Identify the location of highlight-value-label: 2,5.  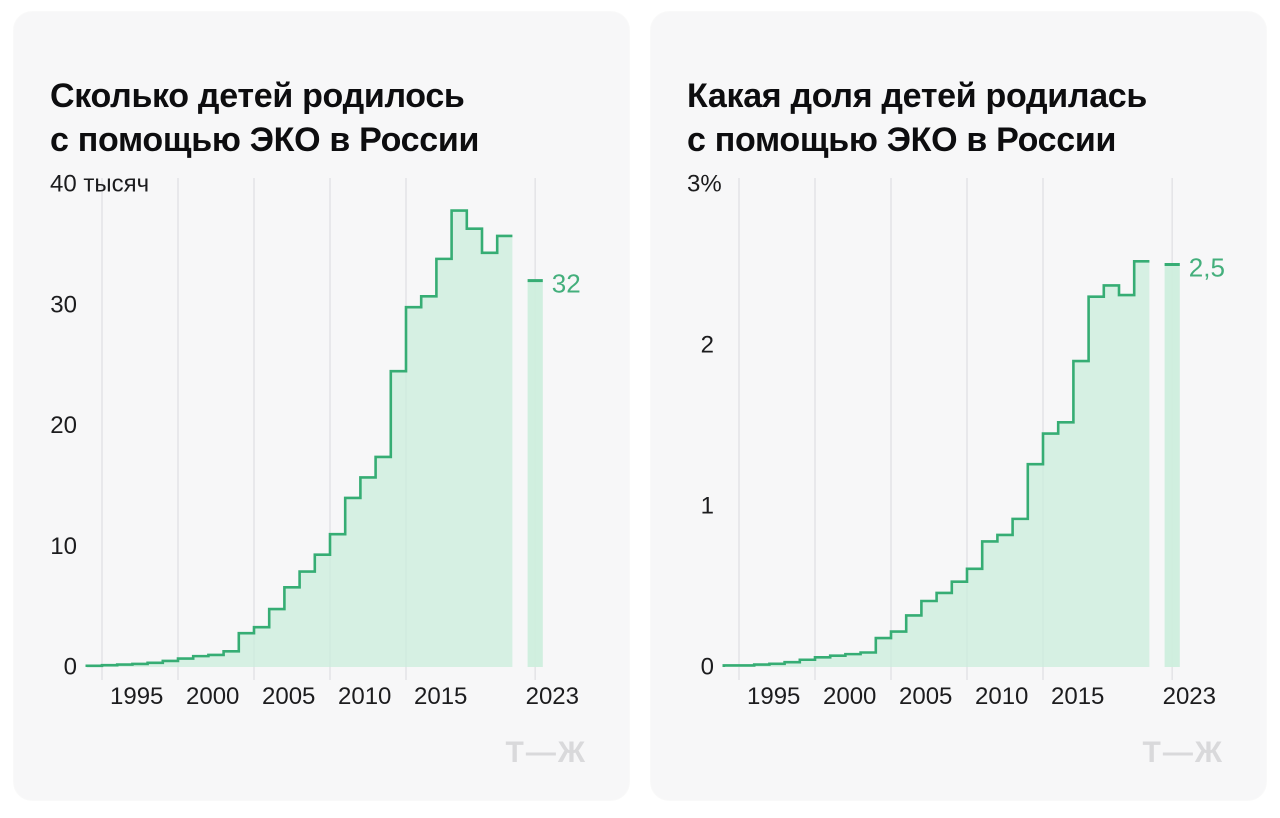
(1207, 268).